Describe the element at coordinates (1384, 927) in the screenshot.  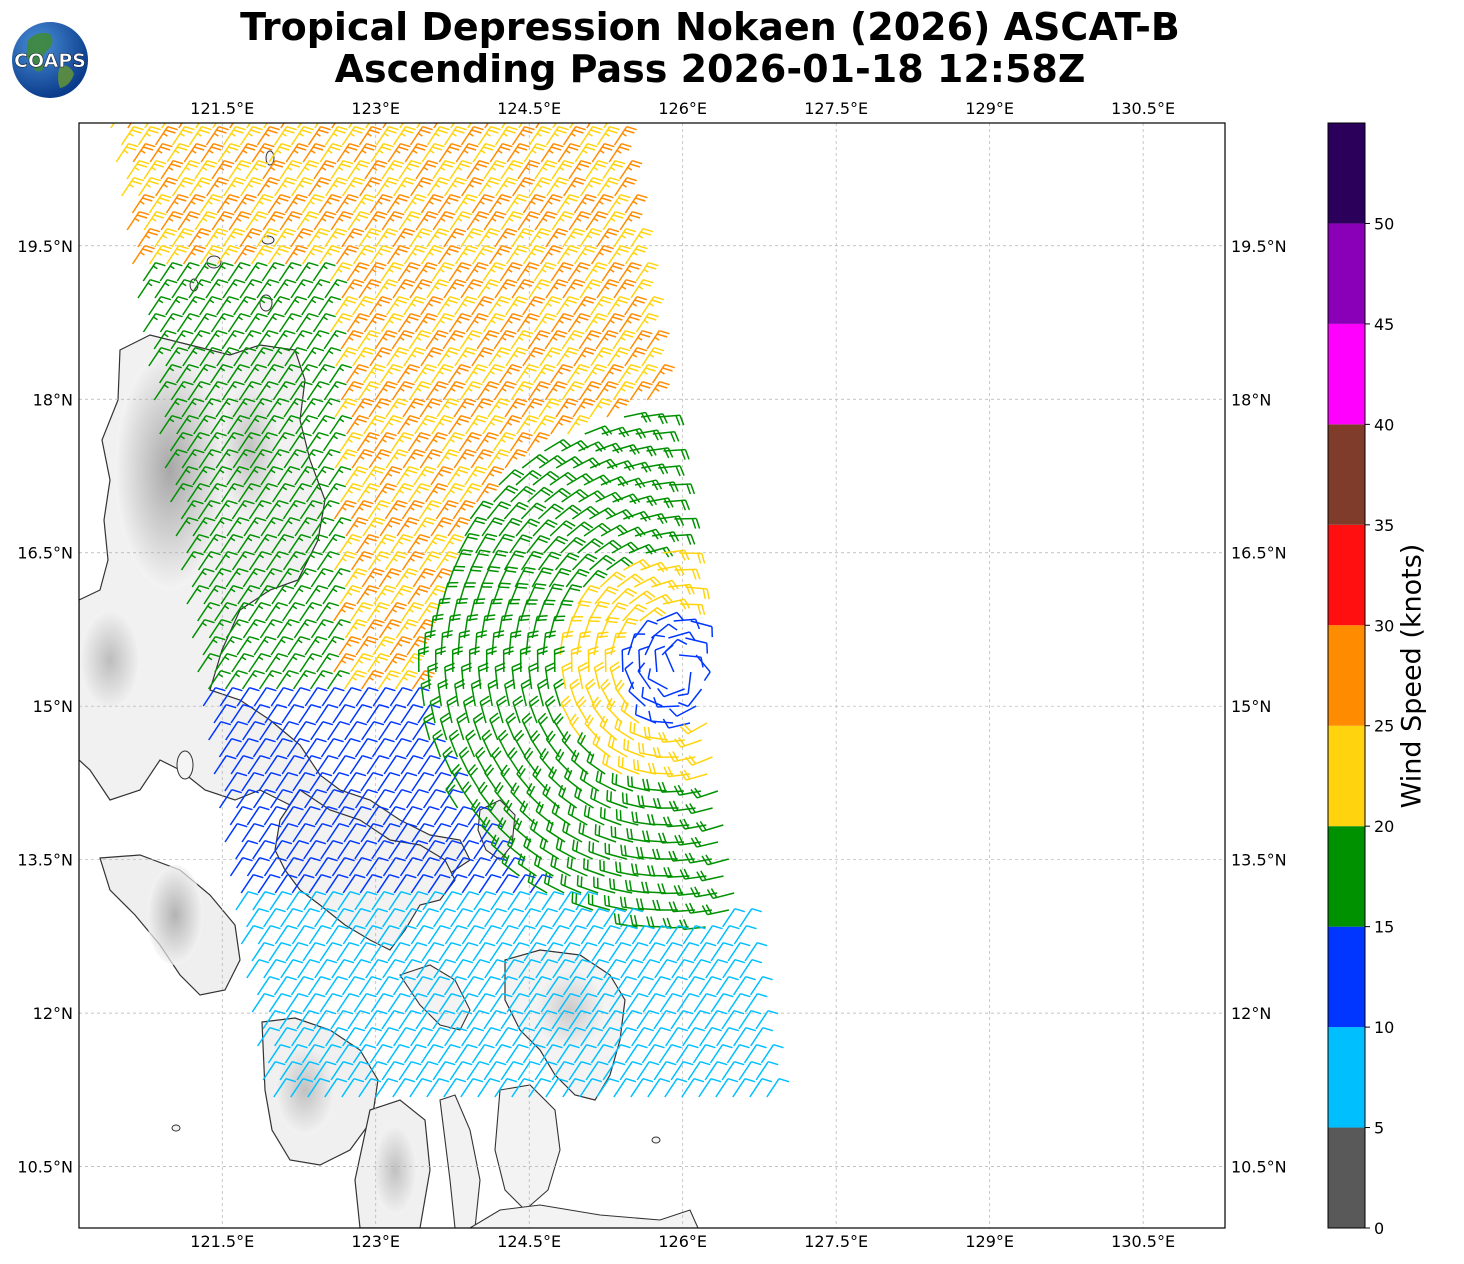
I see `colorbar-tick-label: 15` at that location.